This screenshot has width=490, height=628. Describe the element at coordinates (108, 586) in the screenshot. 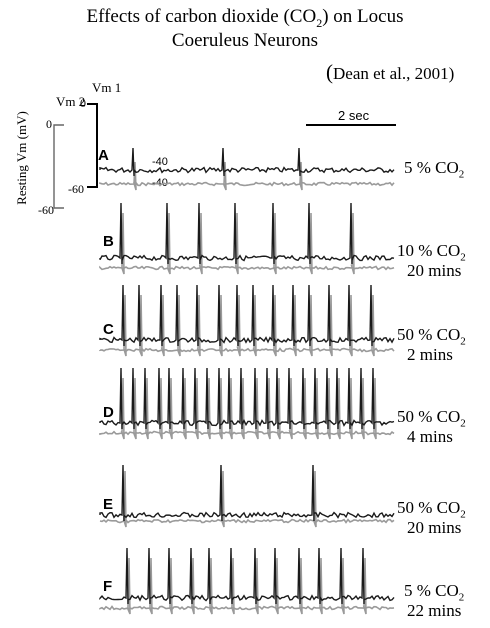

I see `panel-letter-f: F` at that location.